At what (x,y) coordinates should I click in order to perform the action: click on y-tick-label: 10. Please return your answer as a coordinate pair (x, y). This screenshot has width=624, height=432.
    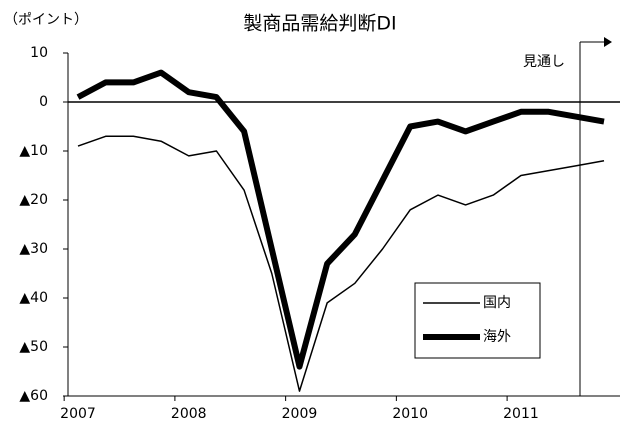
    Looking at the image, I should click on (39, 53).